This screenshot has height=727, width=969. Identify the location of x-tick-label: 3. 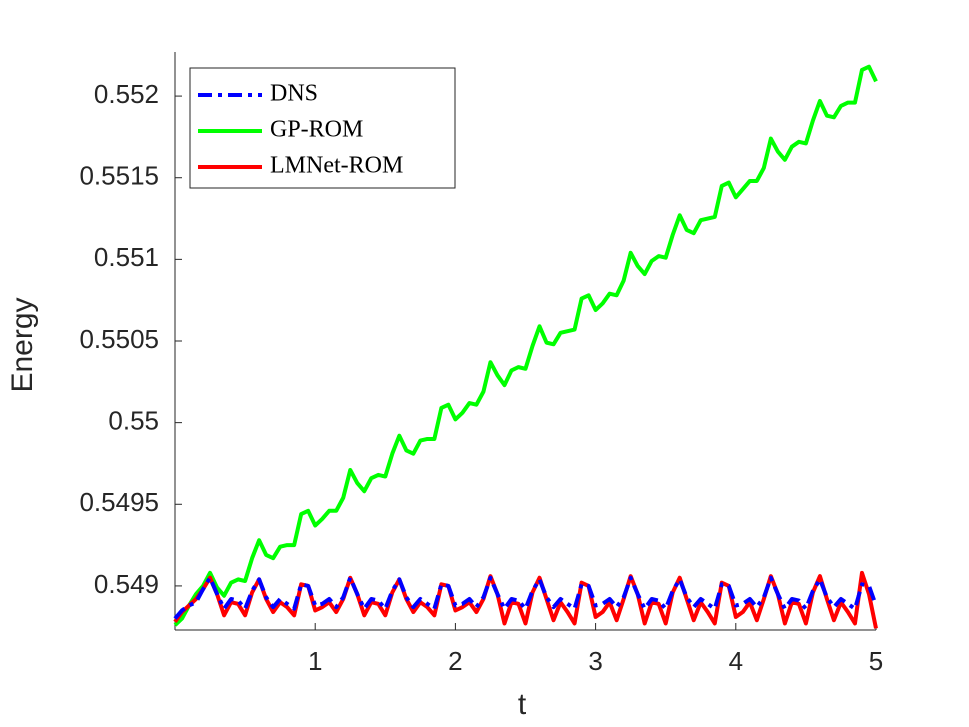
(595, 661).